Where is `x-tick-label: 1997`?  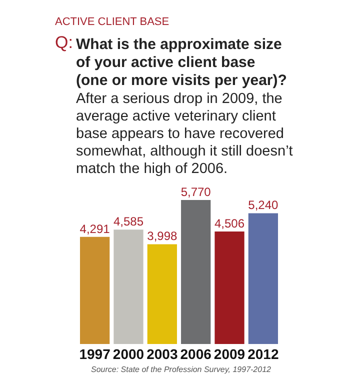 x-tick-label: 1997 is located at coordinates (95, 354).